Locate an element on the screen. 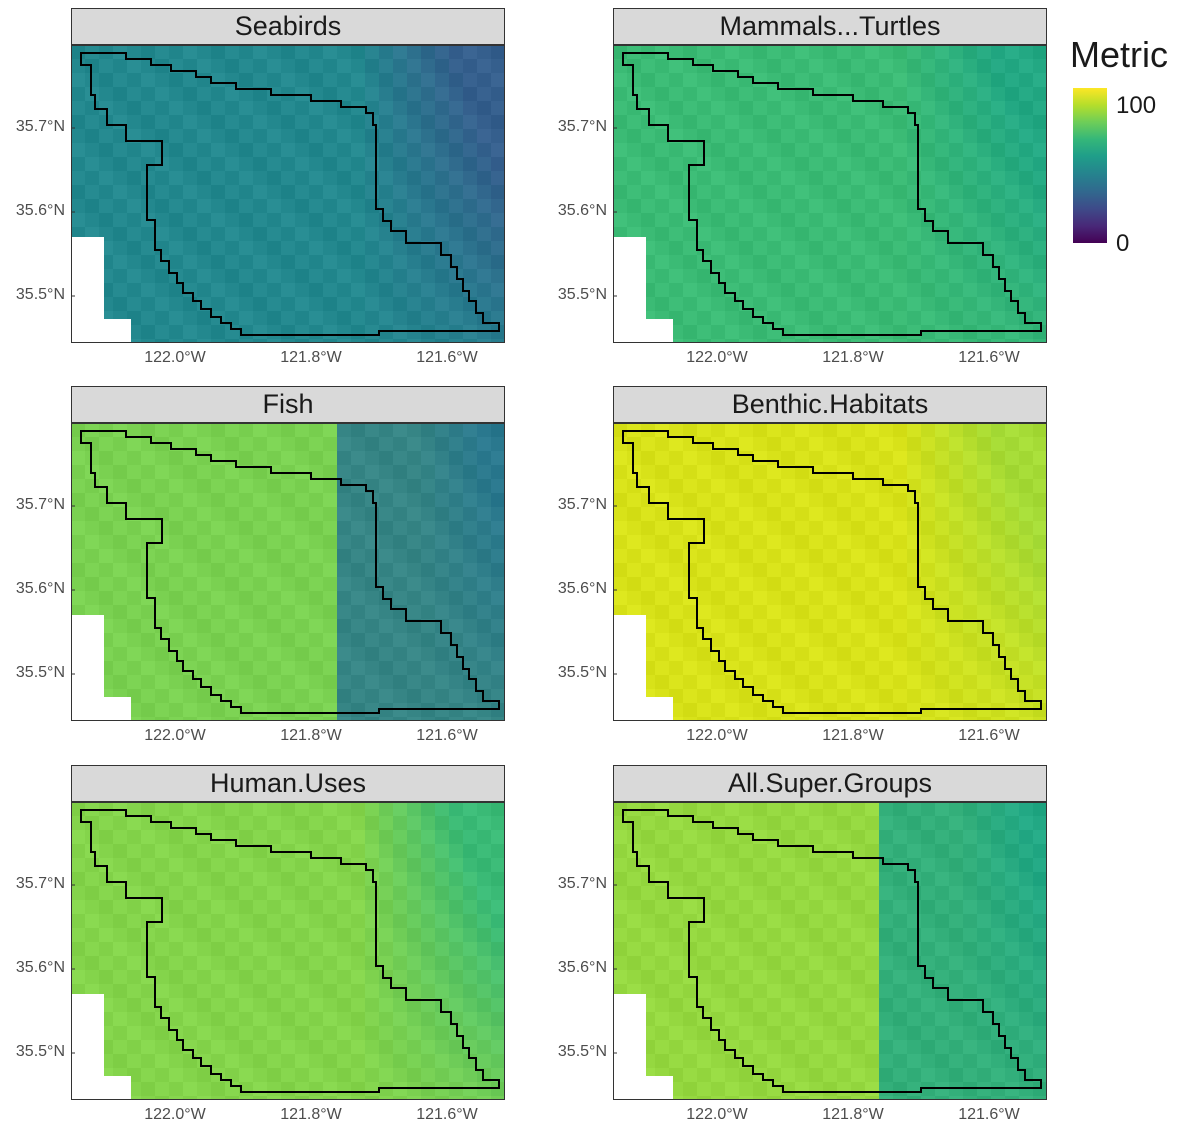 The width and height of the screenshot is (1180, 1133). panel-title: Mammals...Turtles is located at coordinates (830, 26).